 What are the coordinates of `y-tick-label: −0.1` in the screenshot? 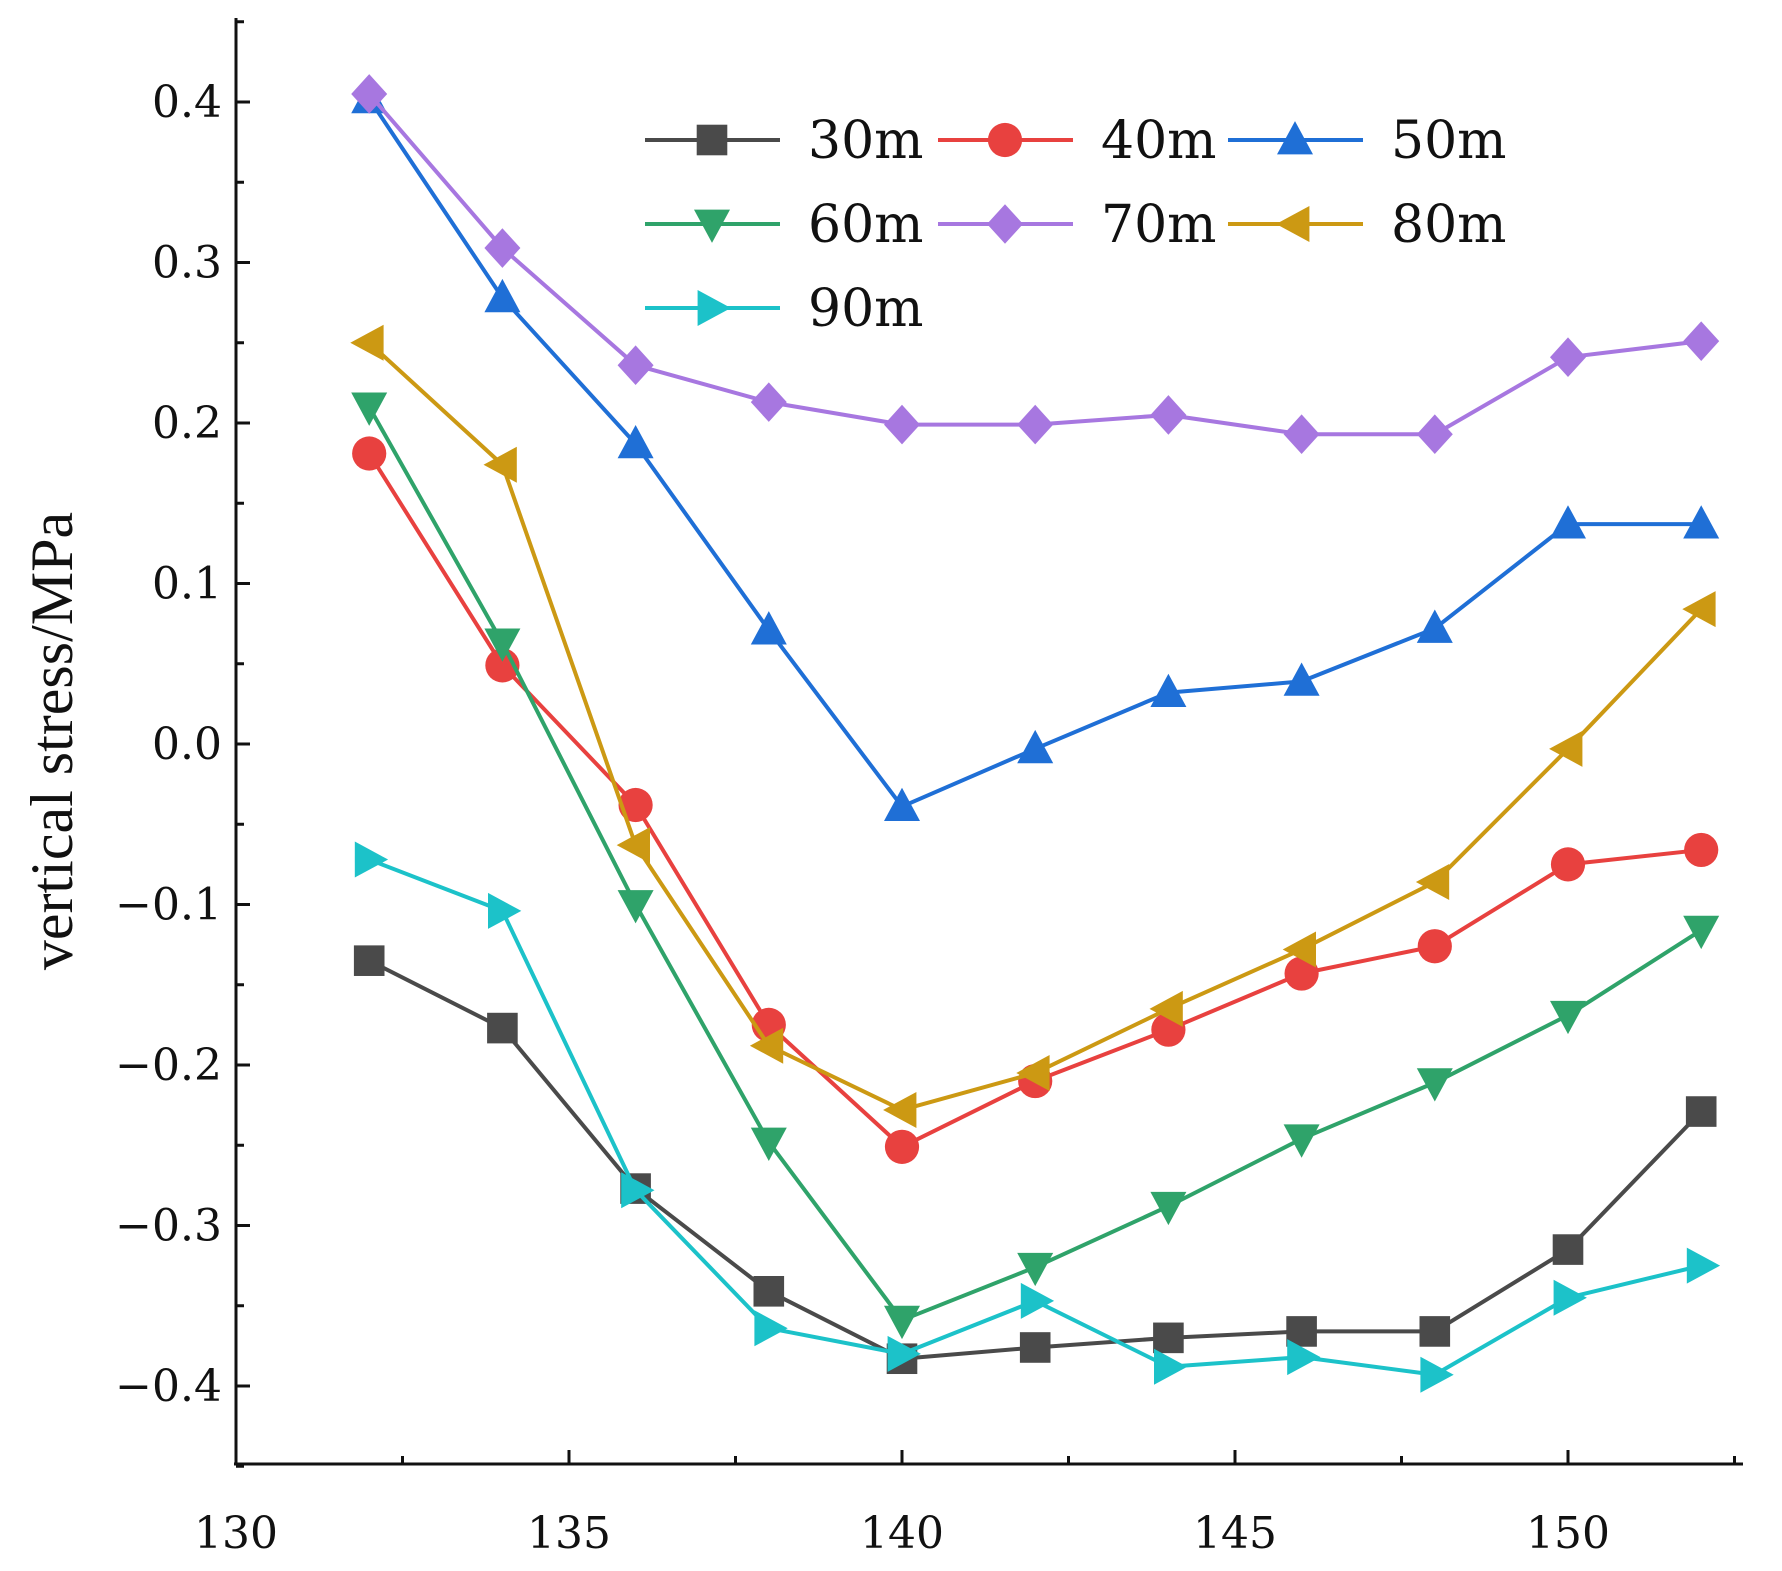 It's located at (168, 905).